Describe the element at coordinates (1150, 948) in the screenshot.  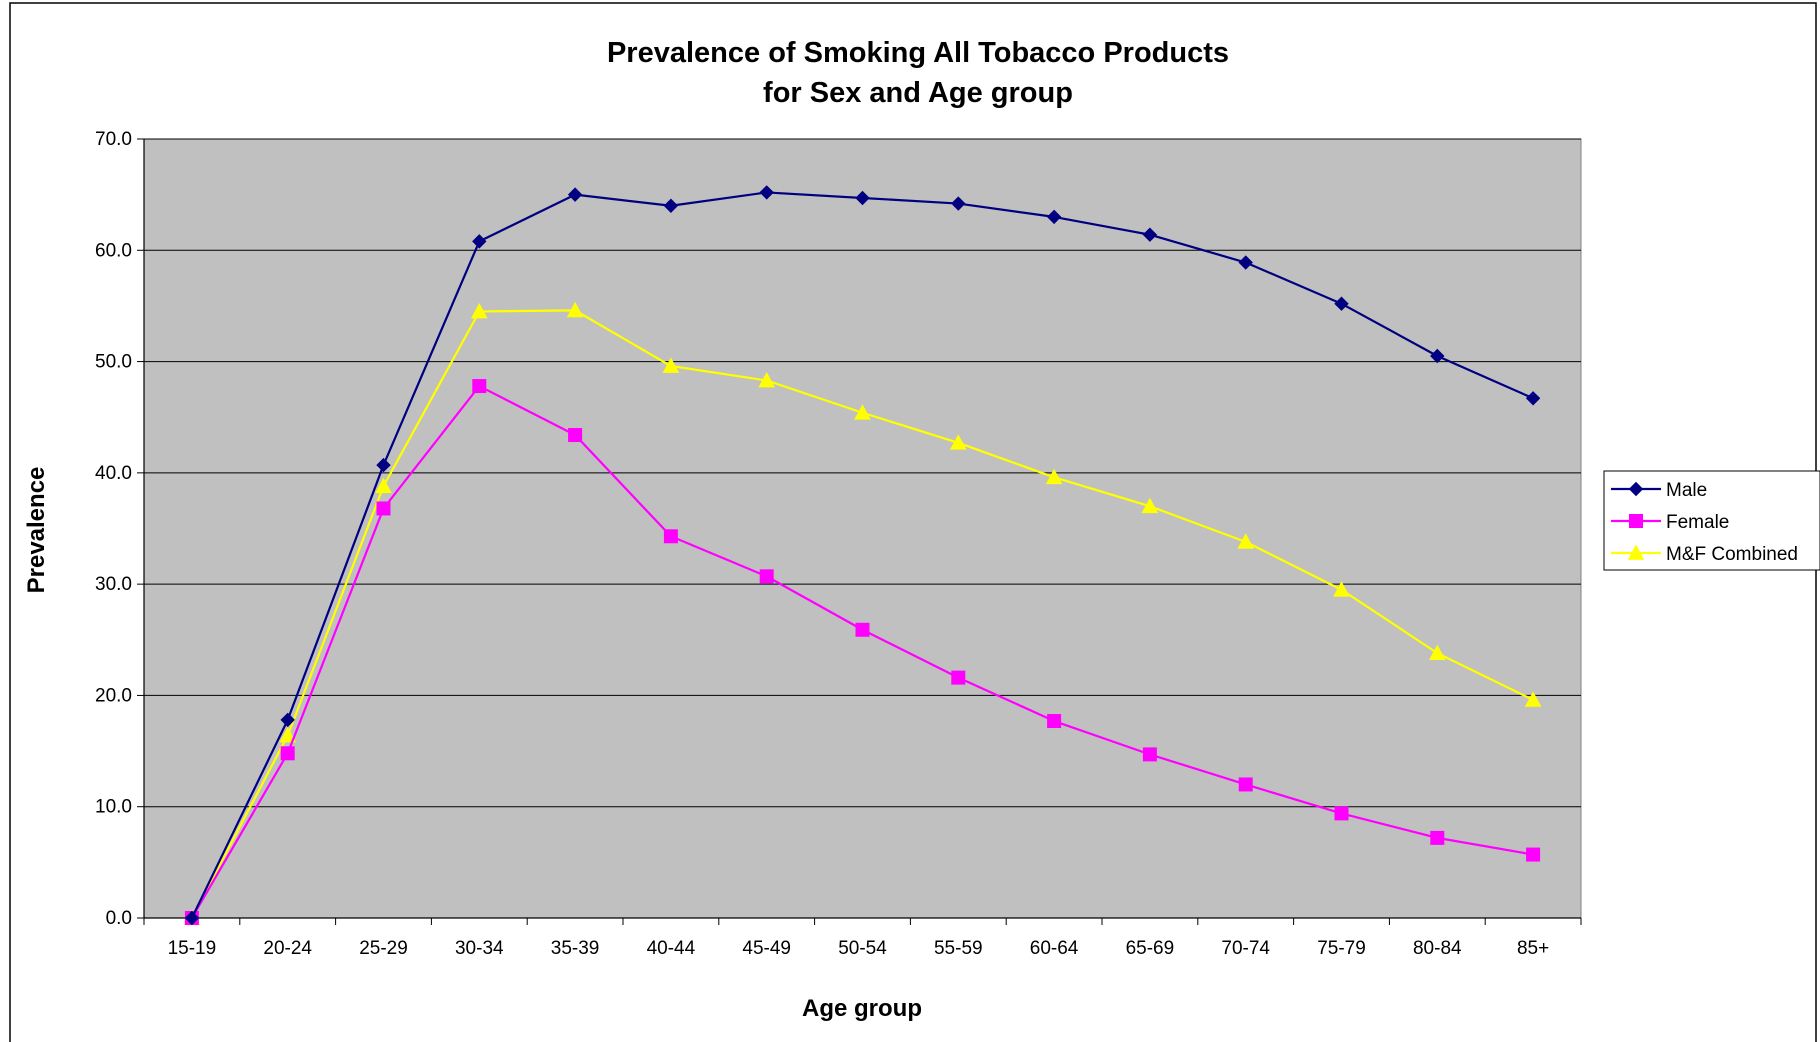
I see `x-tick-label: 65-69` at that location.